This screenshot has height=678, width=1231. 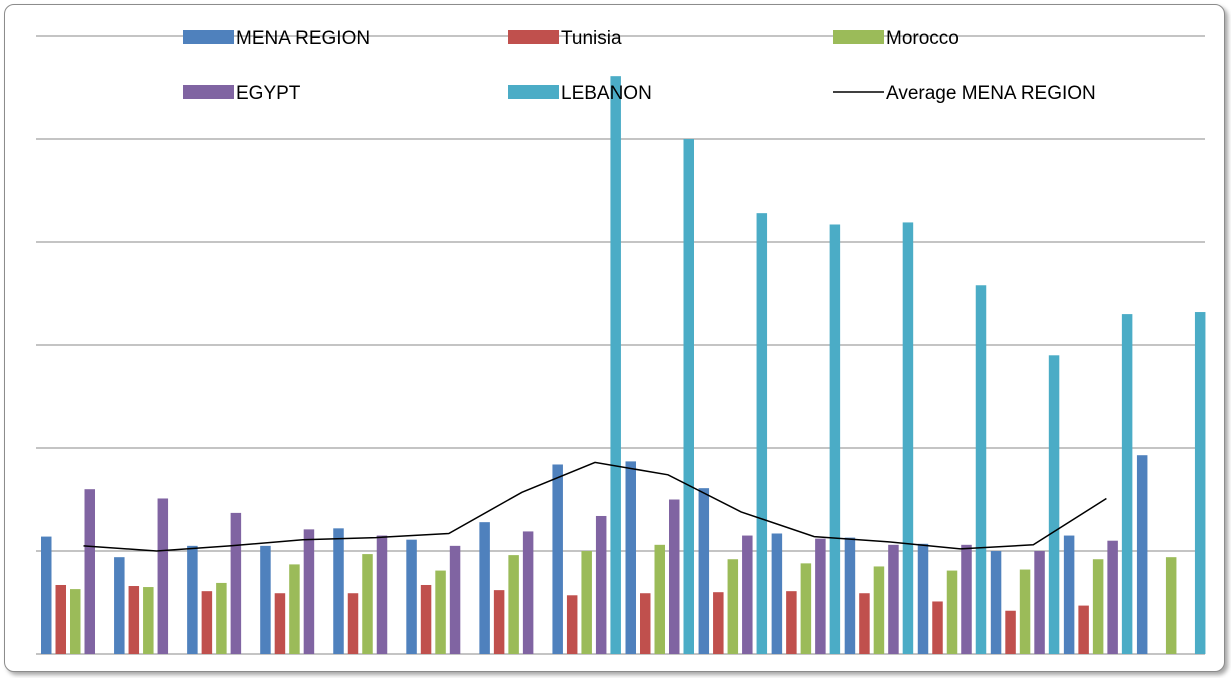 I want to click on legend-label: EGYPT, so click(x=268, y=93).